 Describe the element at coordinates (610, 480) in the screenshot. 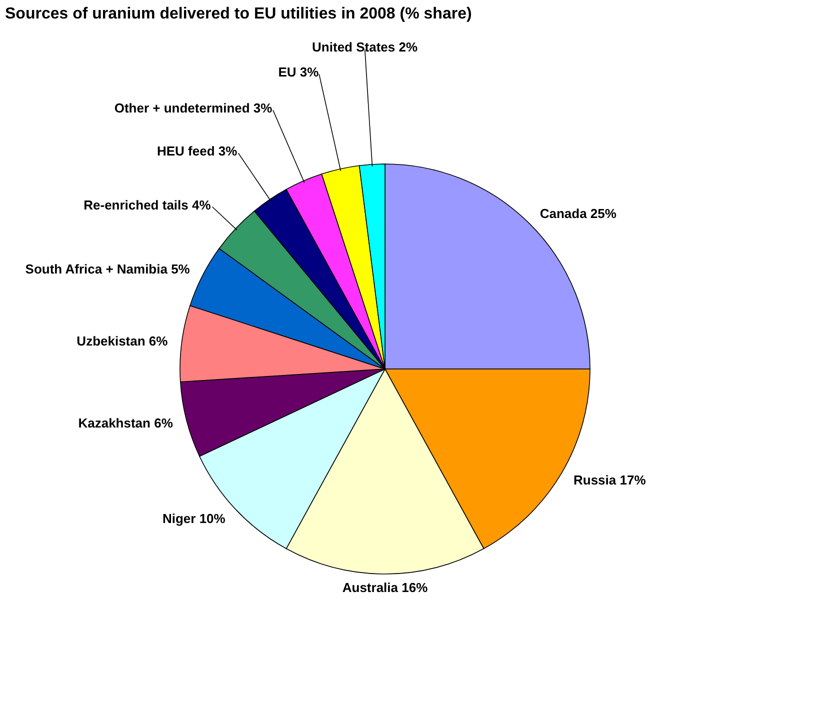

I see `slice-label: Russia 17%` at that location.